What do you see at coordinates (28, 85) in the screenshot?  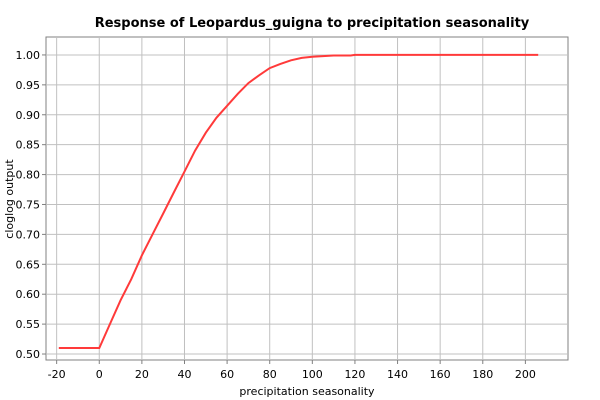 I see `y-tick-label-9: 0.95` at bounding box center [28, 85].